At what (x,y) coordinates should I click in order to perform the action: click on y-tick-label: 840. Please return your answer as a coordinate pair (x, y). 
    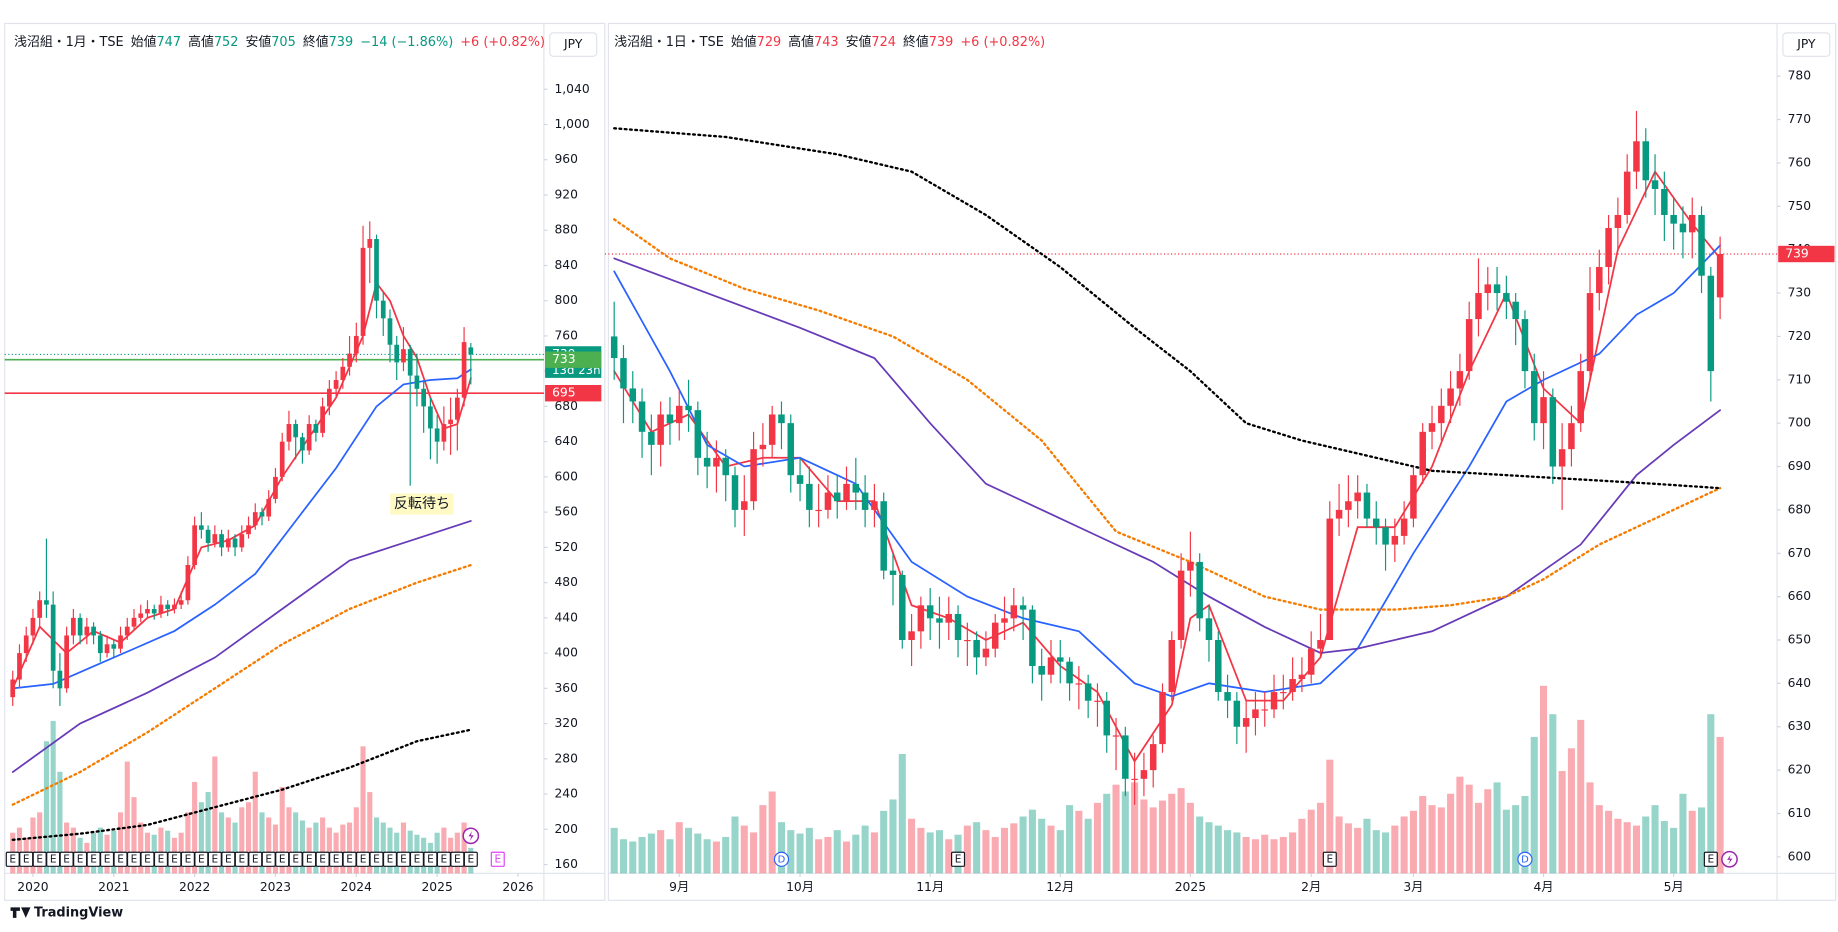
    Looking at the image, I should click on (565, 265).